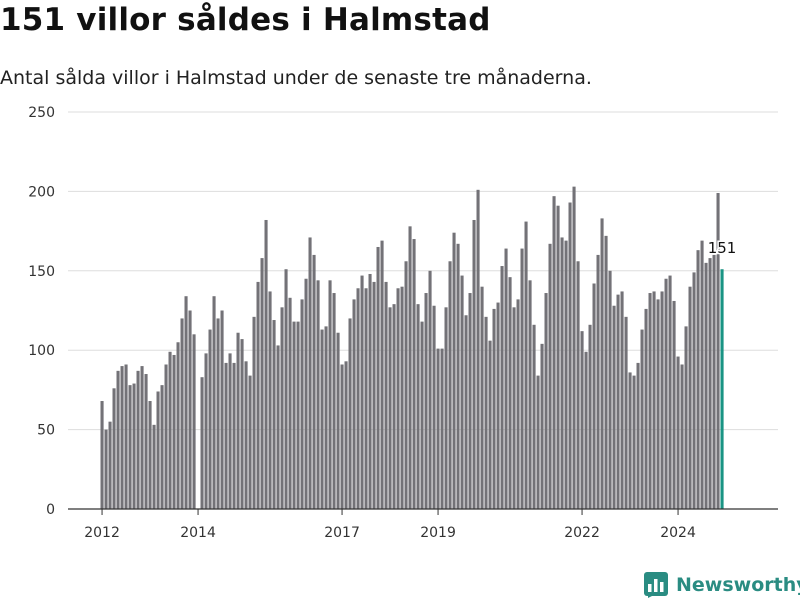 The image size is (800, 600). I want to click on bar-highlight, so click(722, 389).